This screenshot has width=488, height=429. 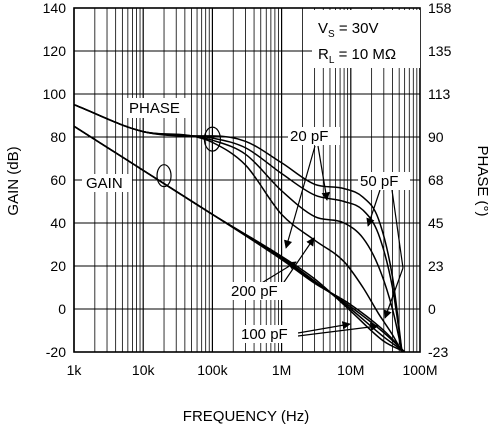 I want to click on y-tick-label: 60, so click(x=58, y=180).